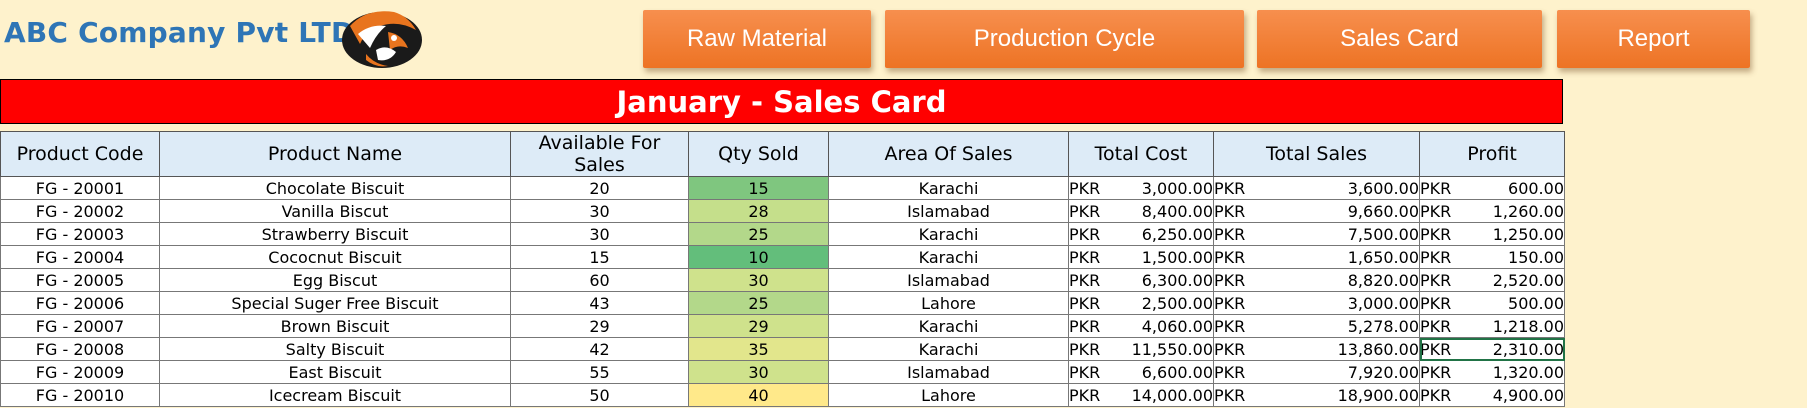  I want to click on product-name-cell: Special Suger Free Biscuit, so click(335, 303).